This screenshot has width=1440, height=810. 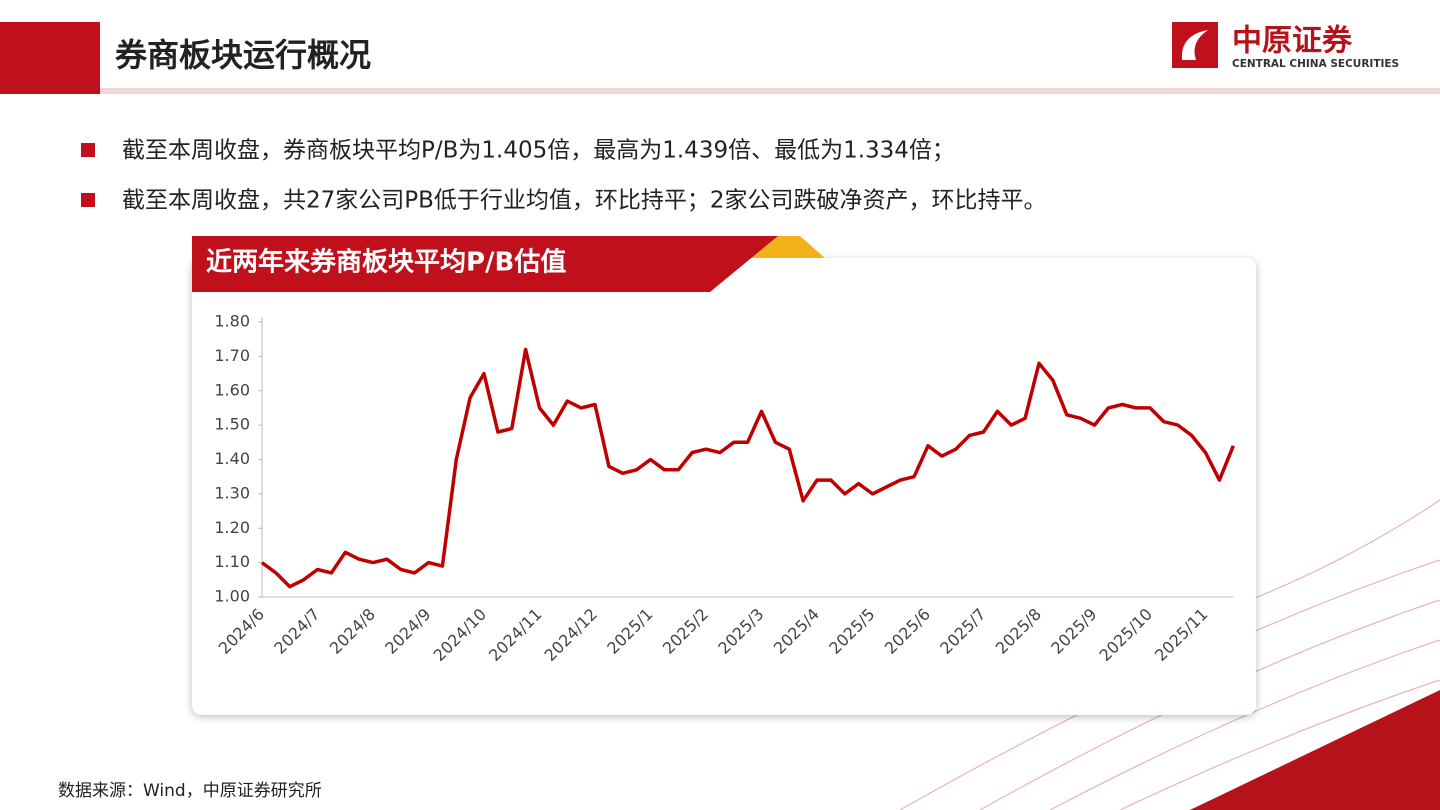 What do you see at coordinates (1315, 750) in the screenshot?
I see `decor-corner` at bounding box center [1315, 750].